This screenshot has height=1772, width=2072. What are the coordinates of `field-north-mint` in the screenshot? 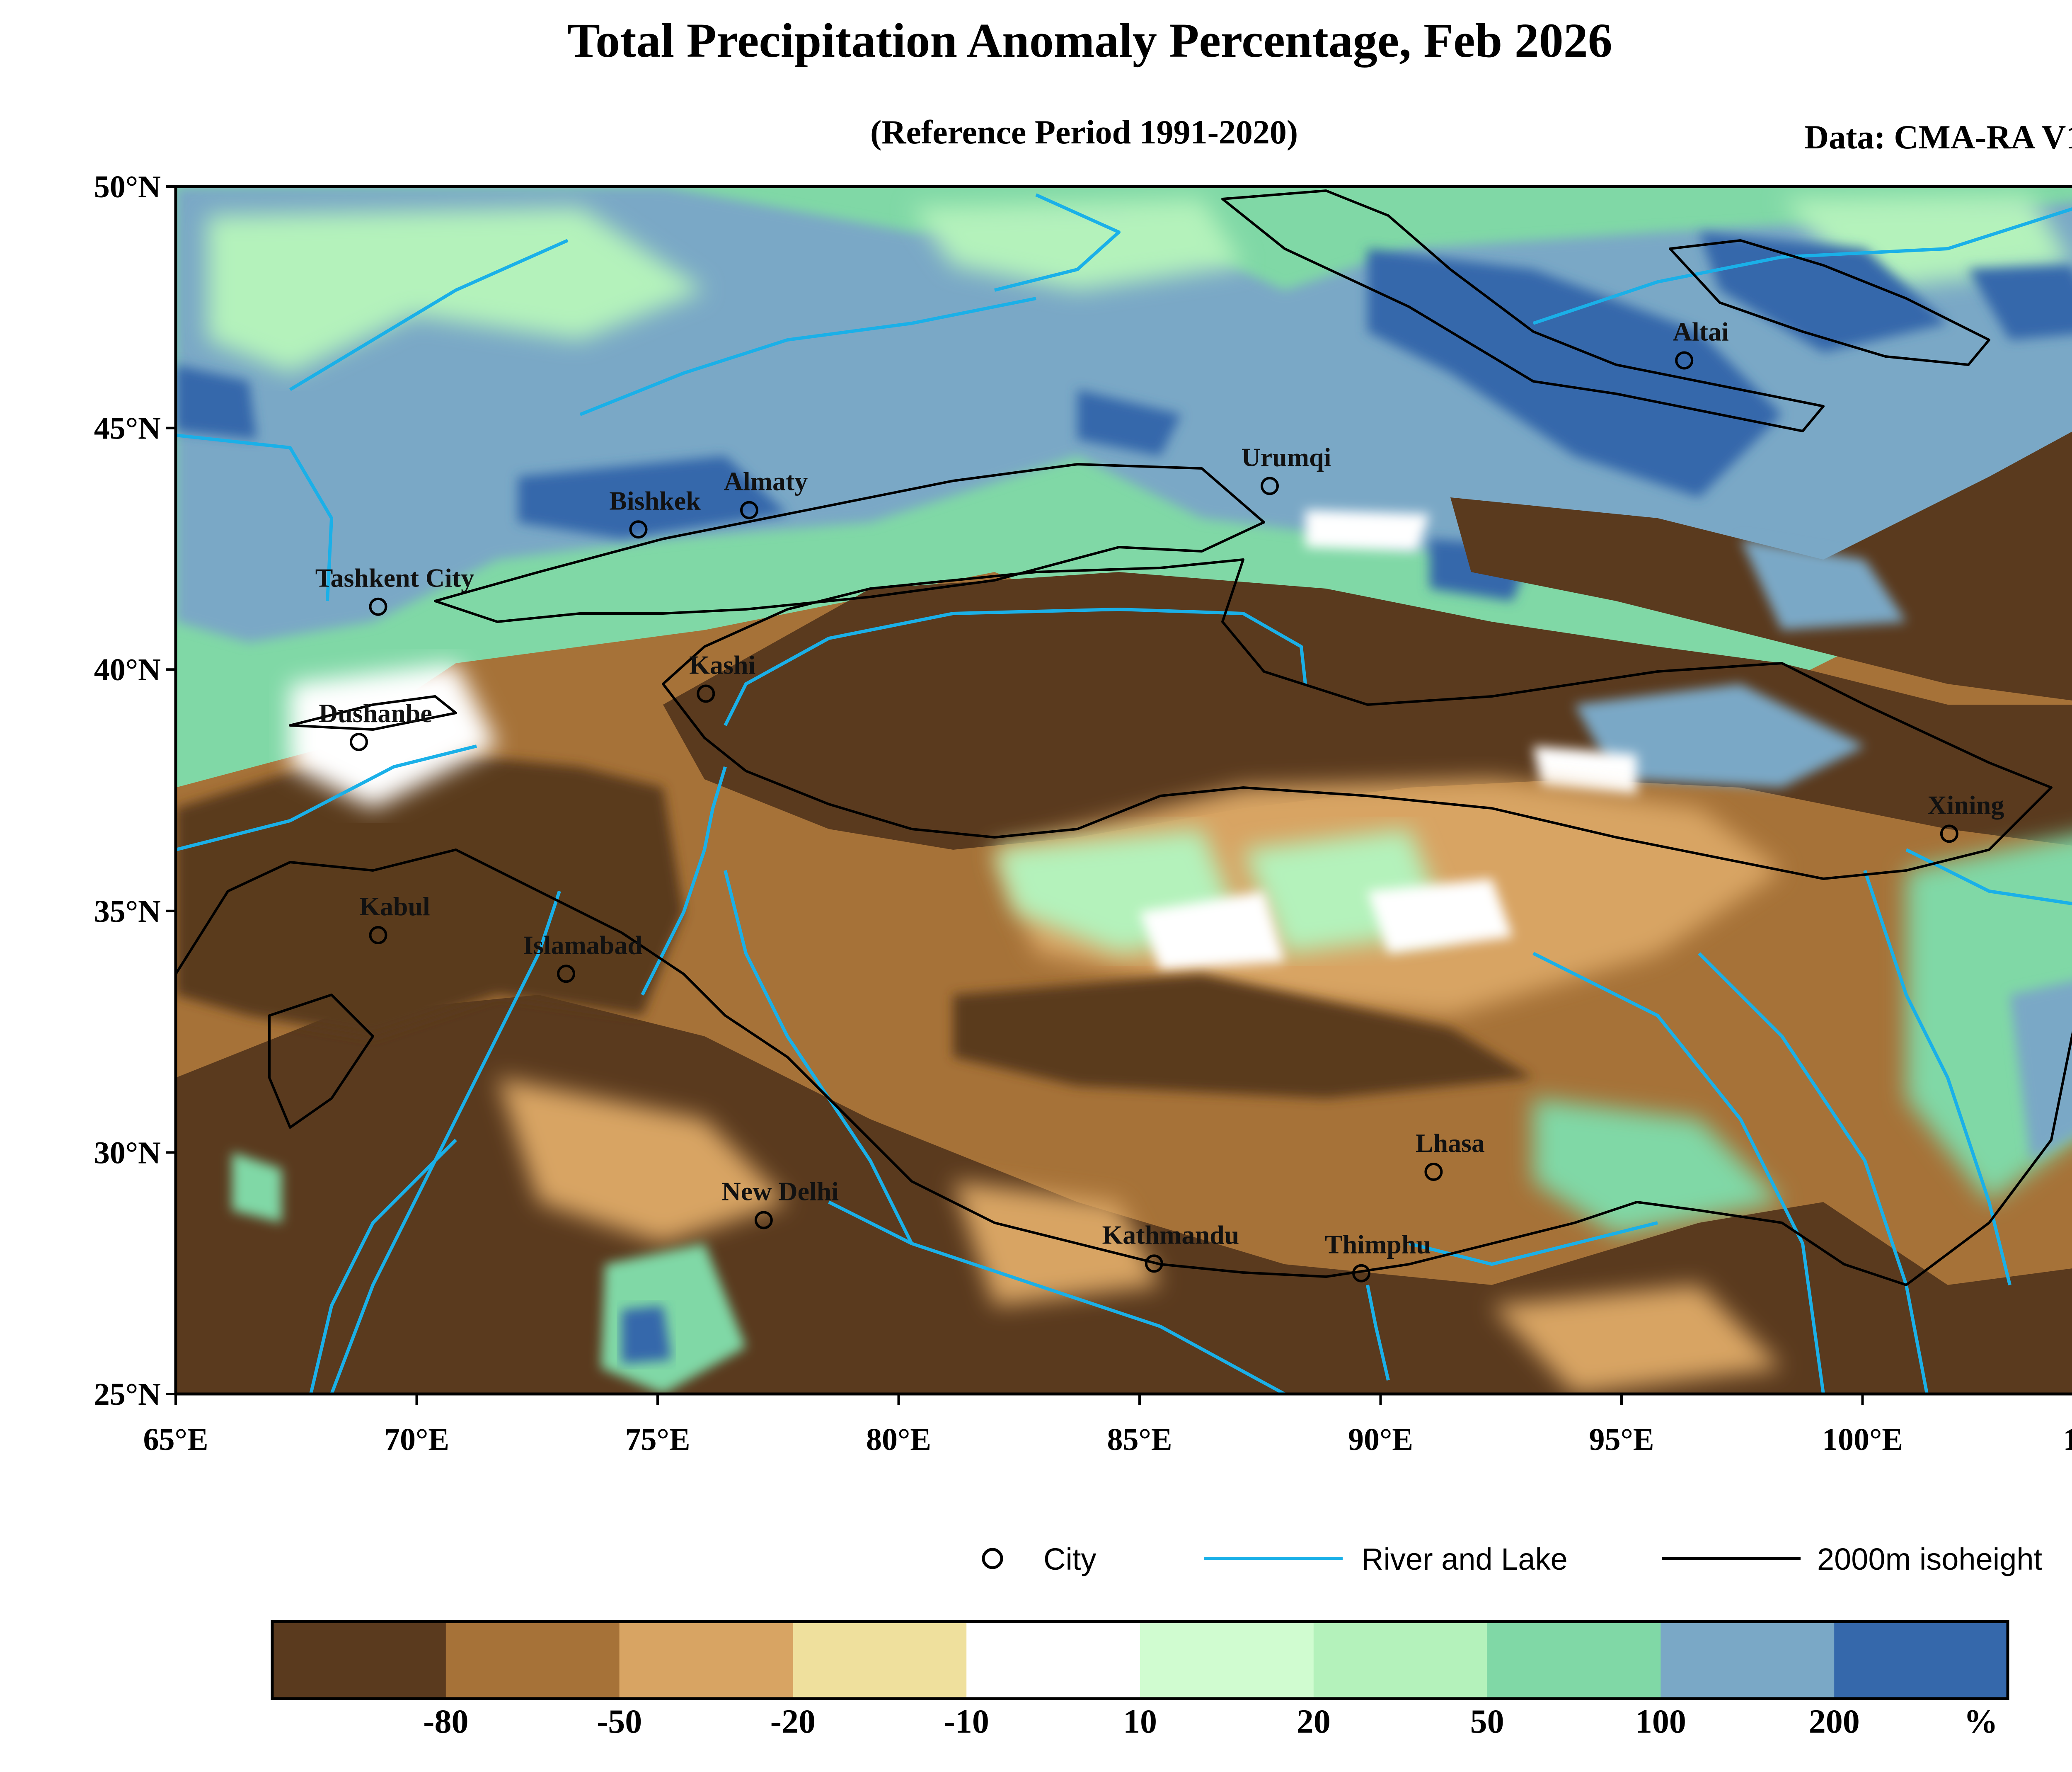 It's located at (1139, 284).